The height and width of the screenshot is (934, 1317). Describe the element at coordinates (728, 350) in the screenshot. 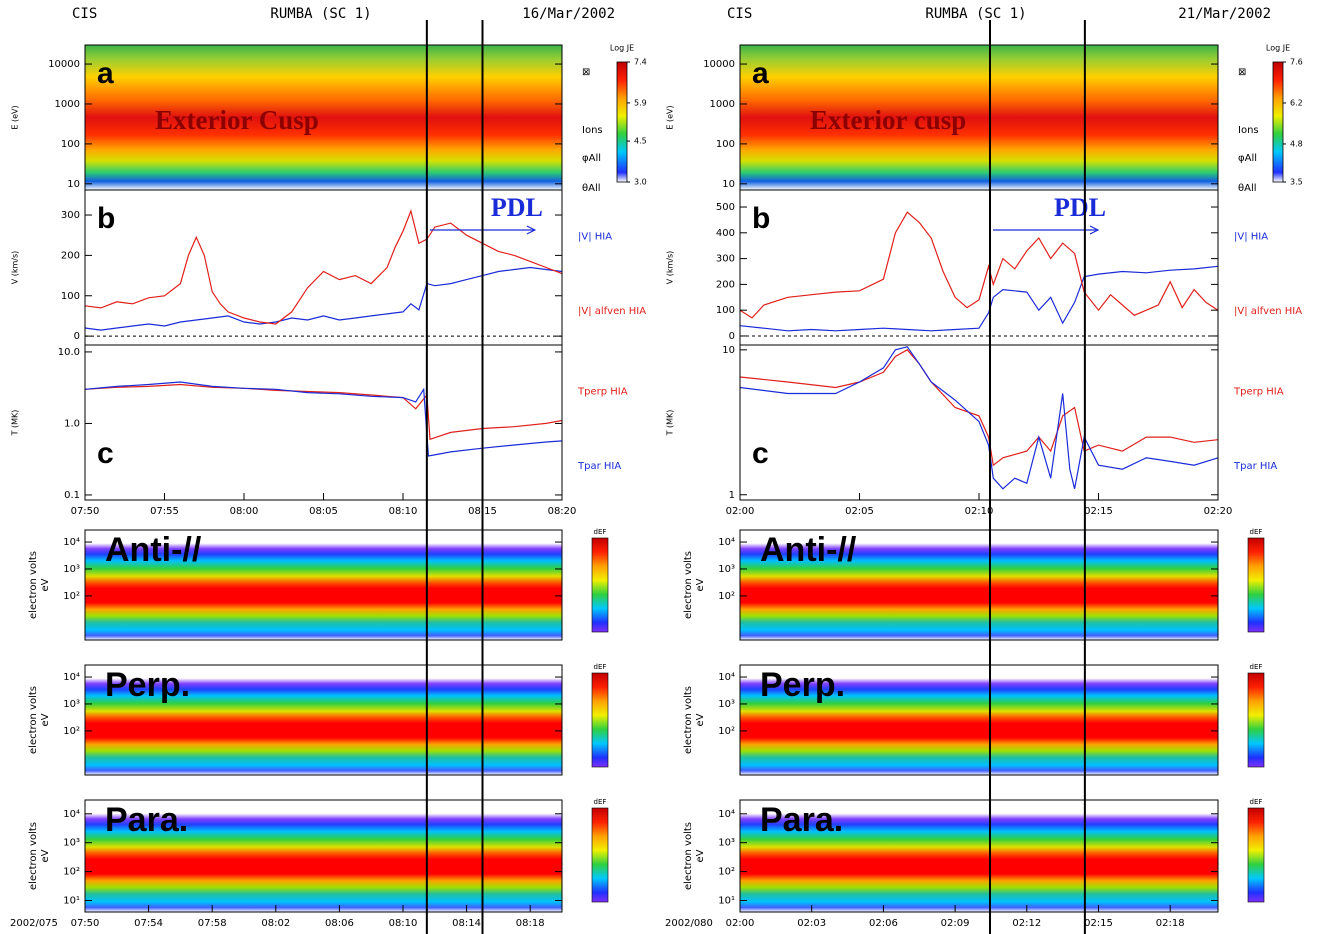

I see `y-tick-label: 10` at that location.